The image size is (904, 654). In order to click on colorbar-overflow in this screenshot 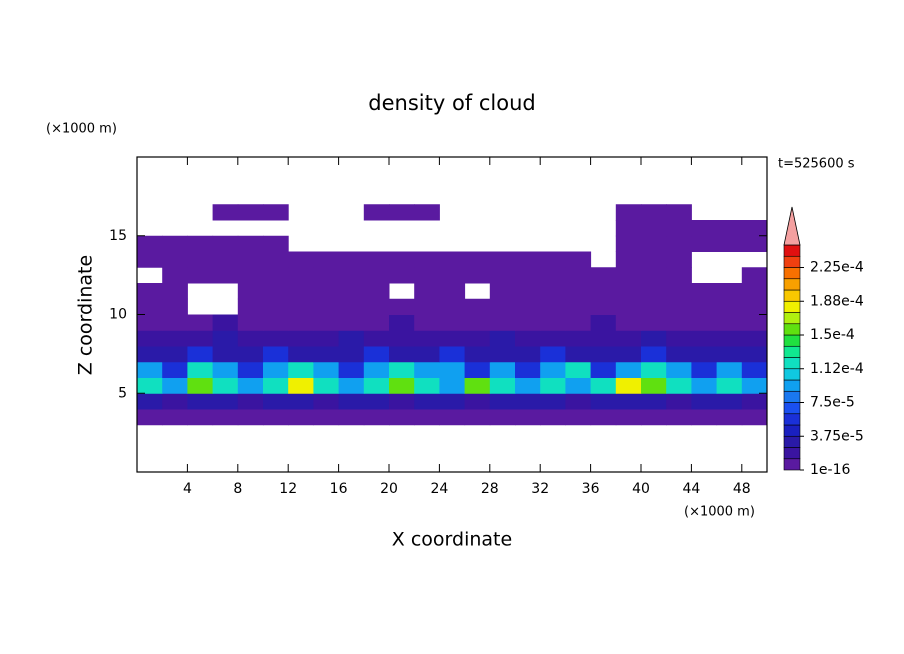, I will do `click(792, 226)`.